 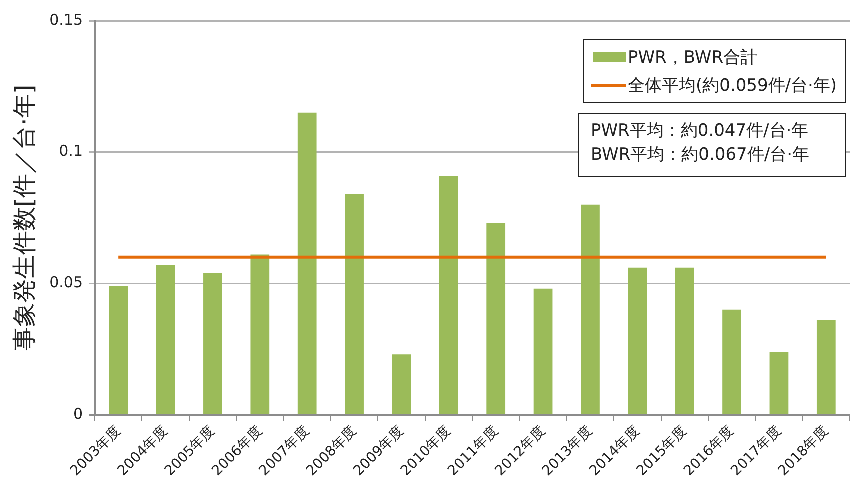 What do you see at coordinates (66, 19) in the screenshot?
I see `y-tick-label: 0.15` at bounding box center [66, 19].